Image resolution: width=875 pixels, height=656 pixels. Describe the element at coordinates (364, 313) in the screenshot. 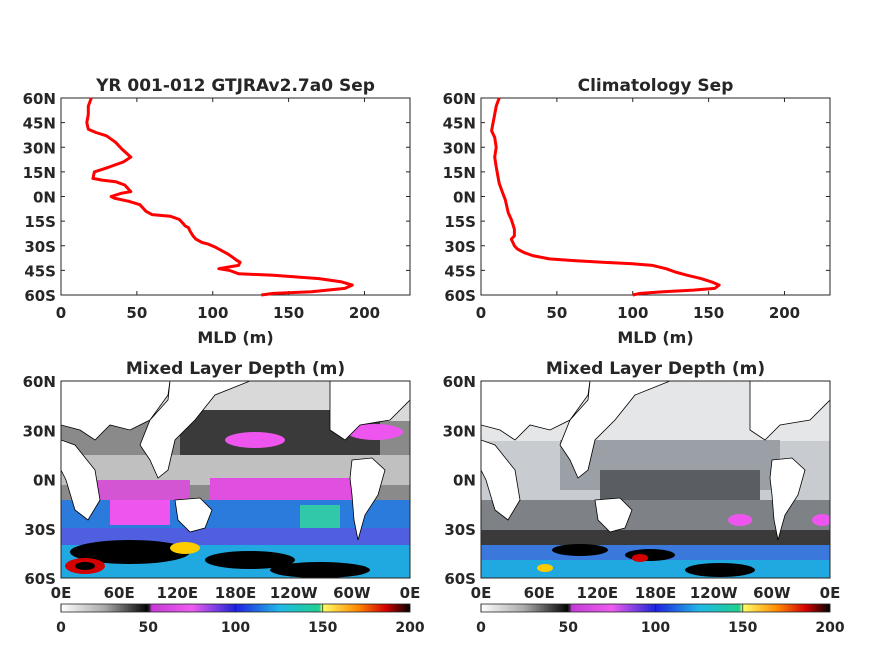

I see `panel-1-xtick-label: 200` at that location.